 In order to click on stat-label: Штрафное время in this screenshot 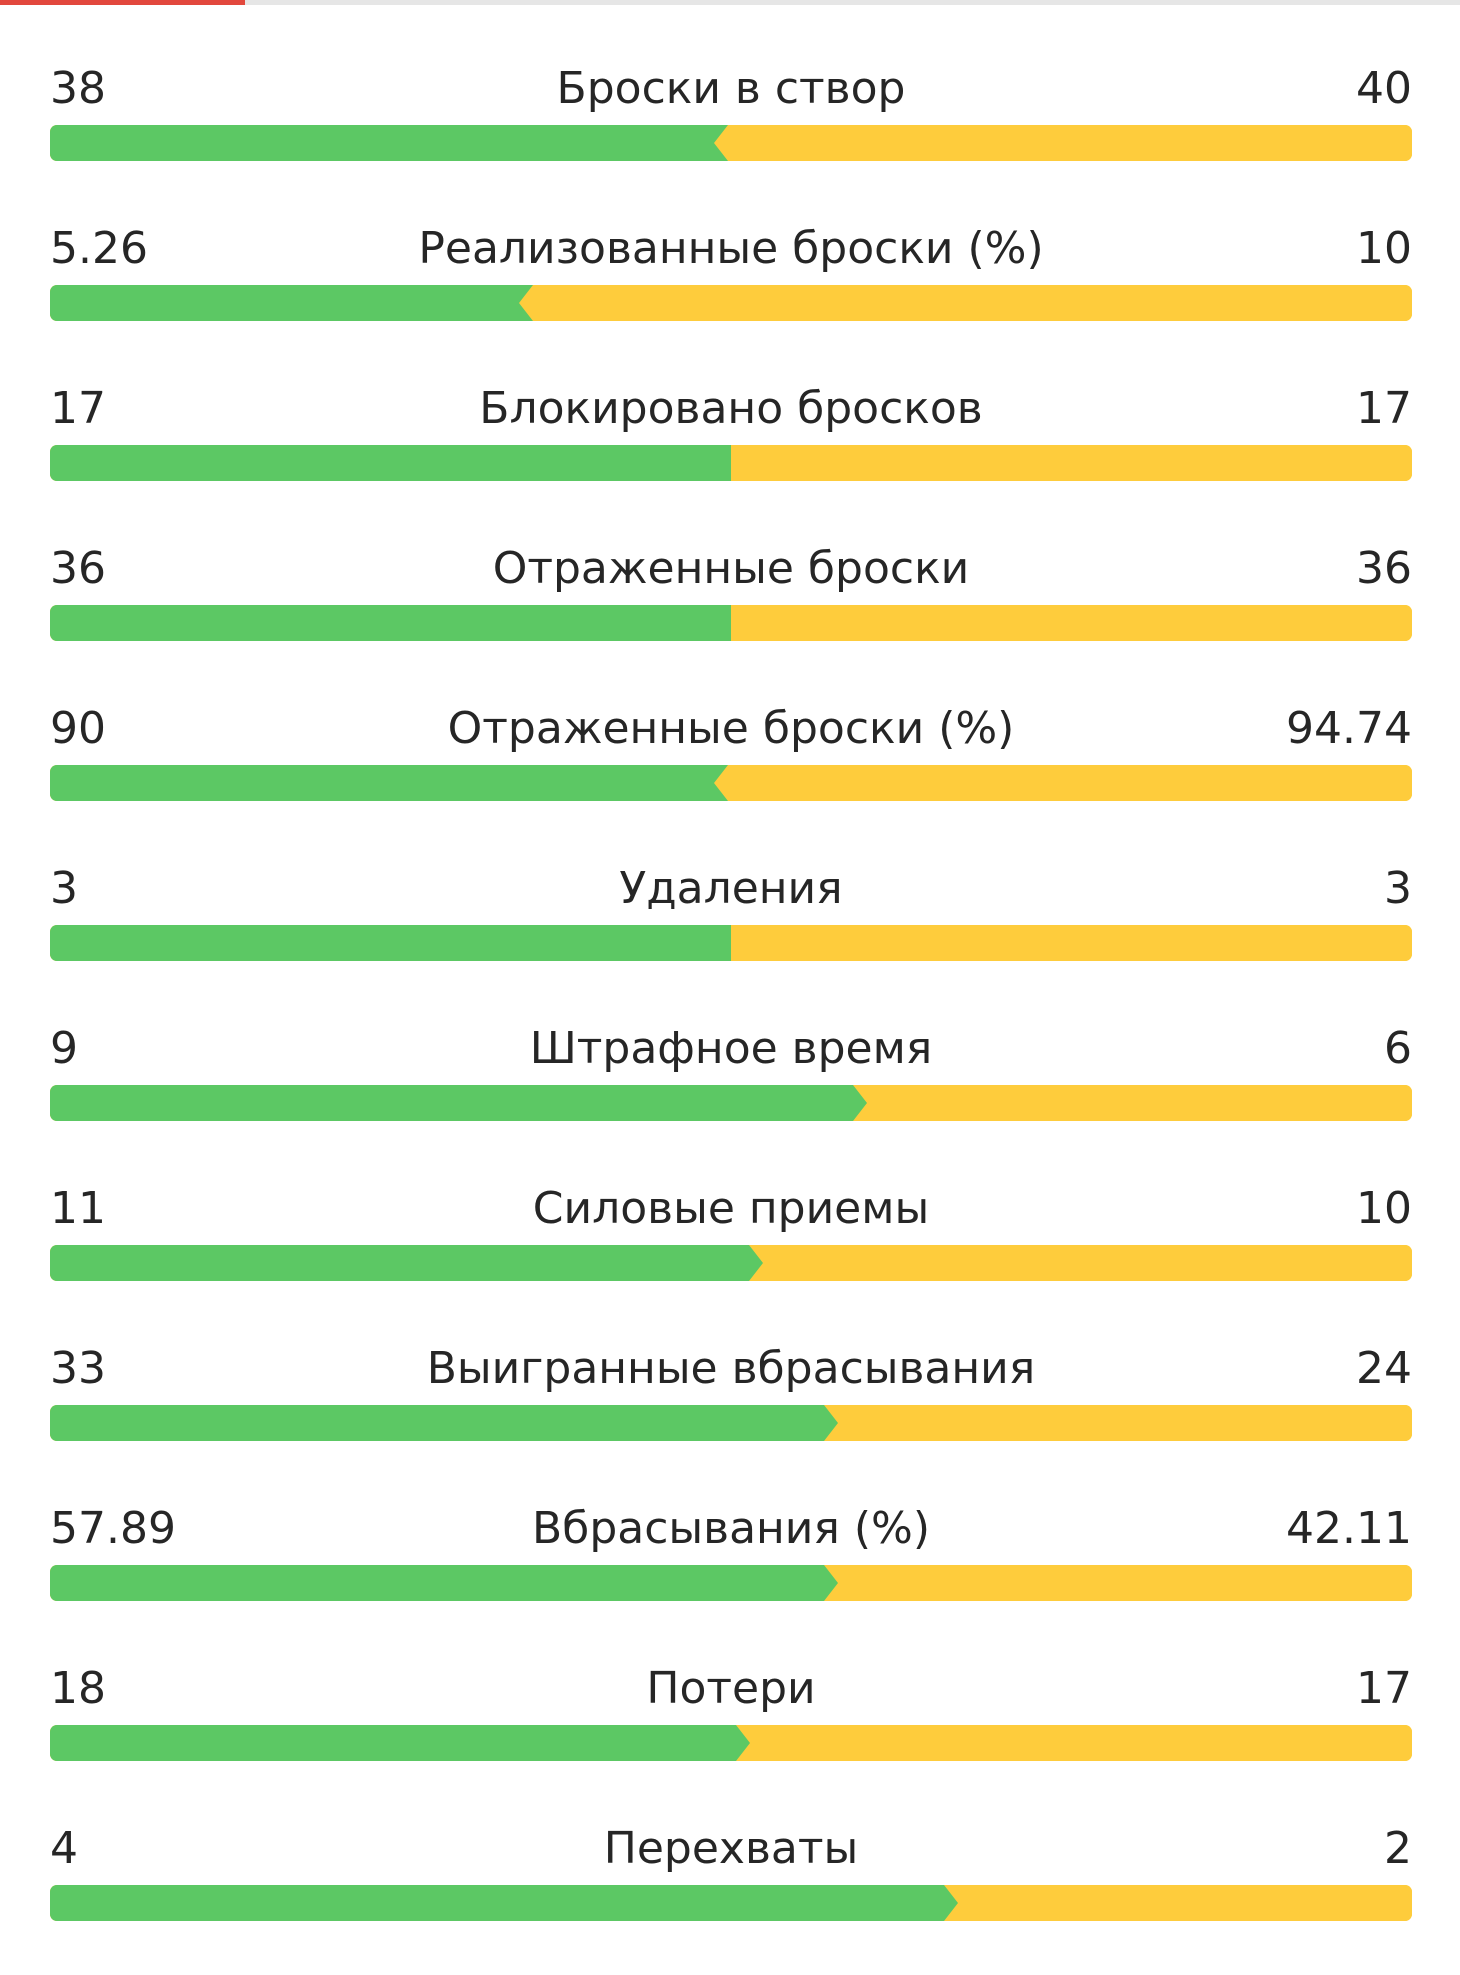, I will do `click(731, 1048)`.